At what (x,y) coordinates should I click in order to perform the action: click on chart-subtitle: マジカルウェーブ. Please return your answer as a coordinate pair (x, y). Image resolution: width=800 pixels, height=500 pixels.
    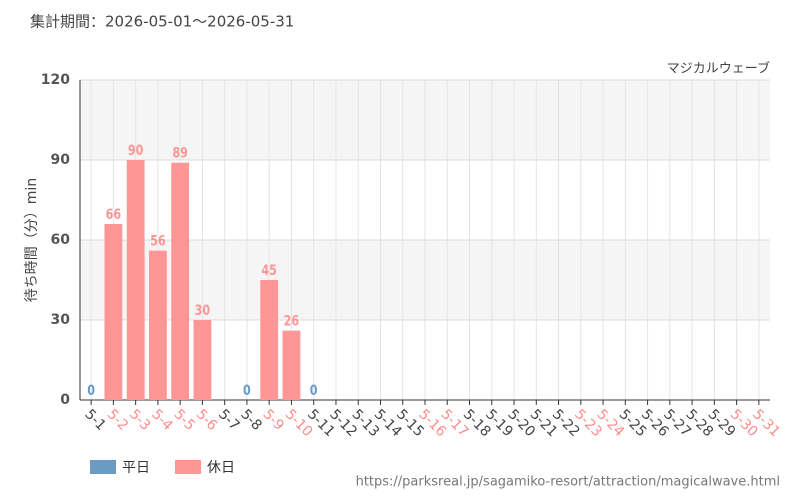
    Looking at the image, I should click on (718, 69).